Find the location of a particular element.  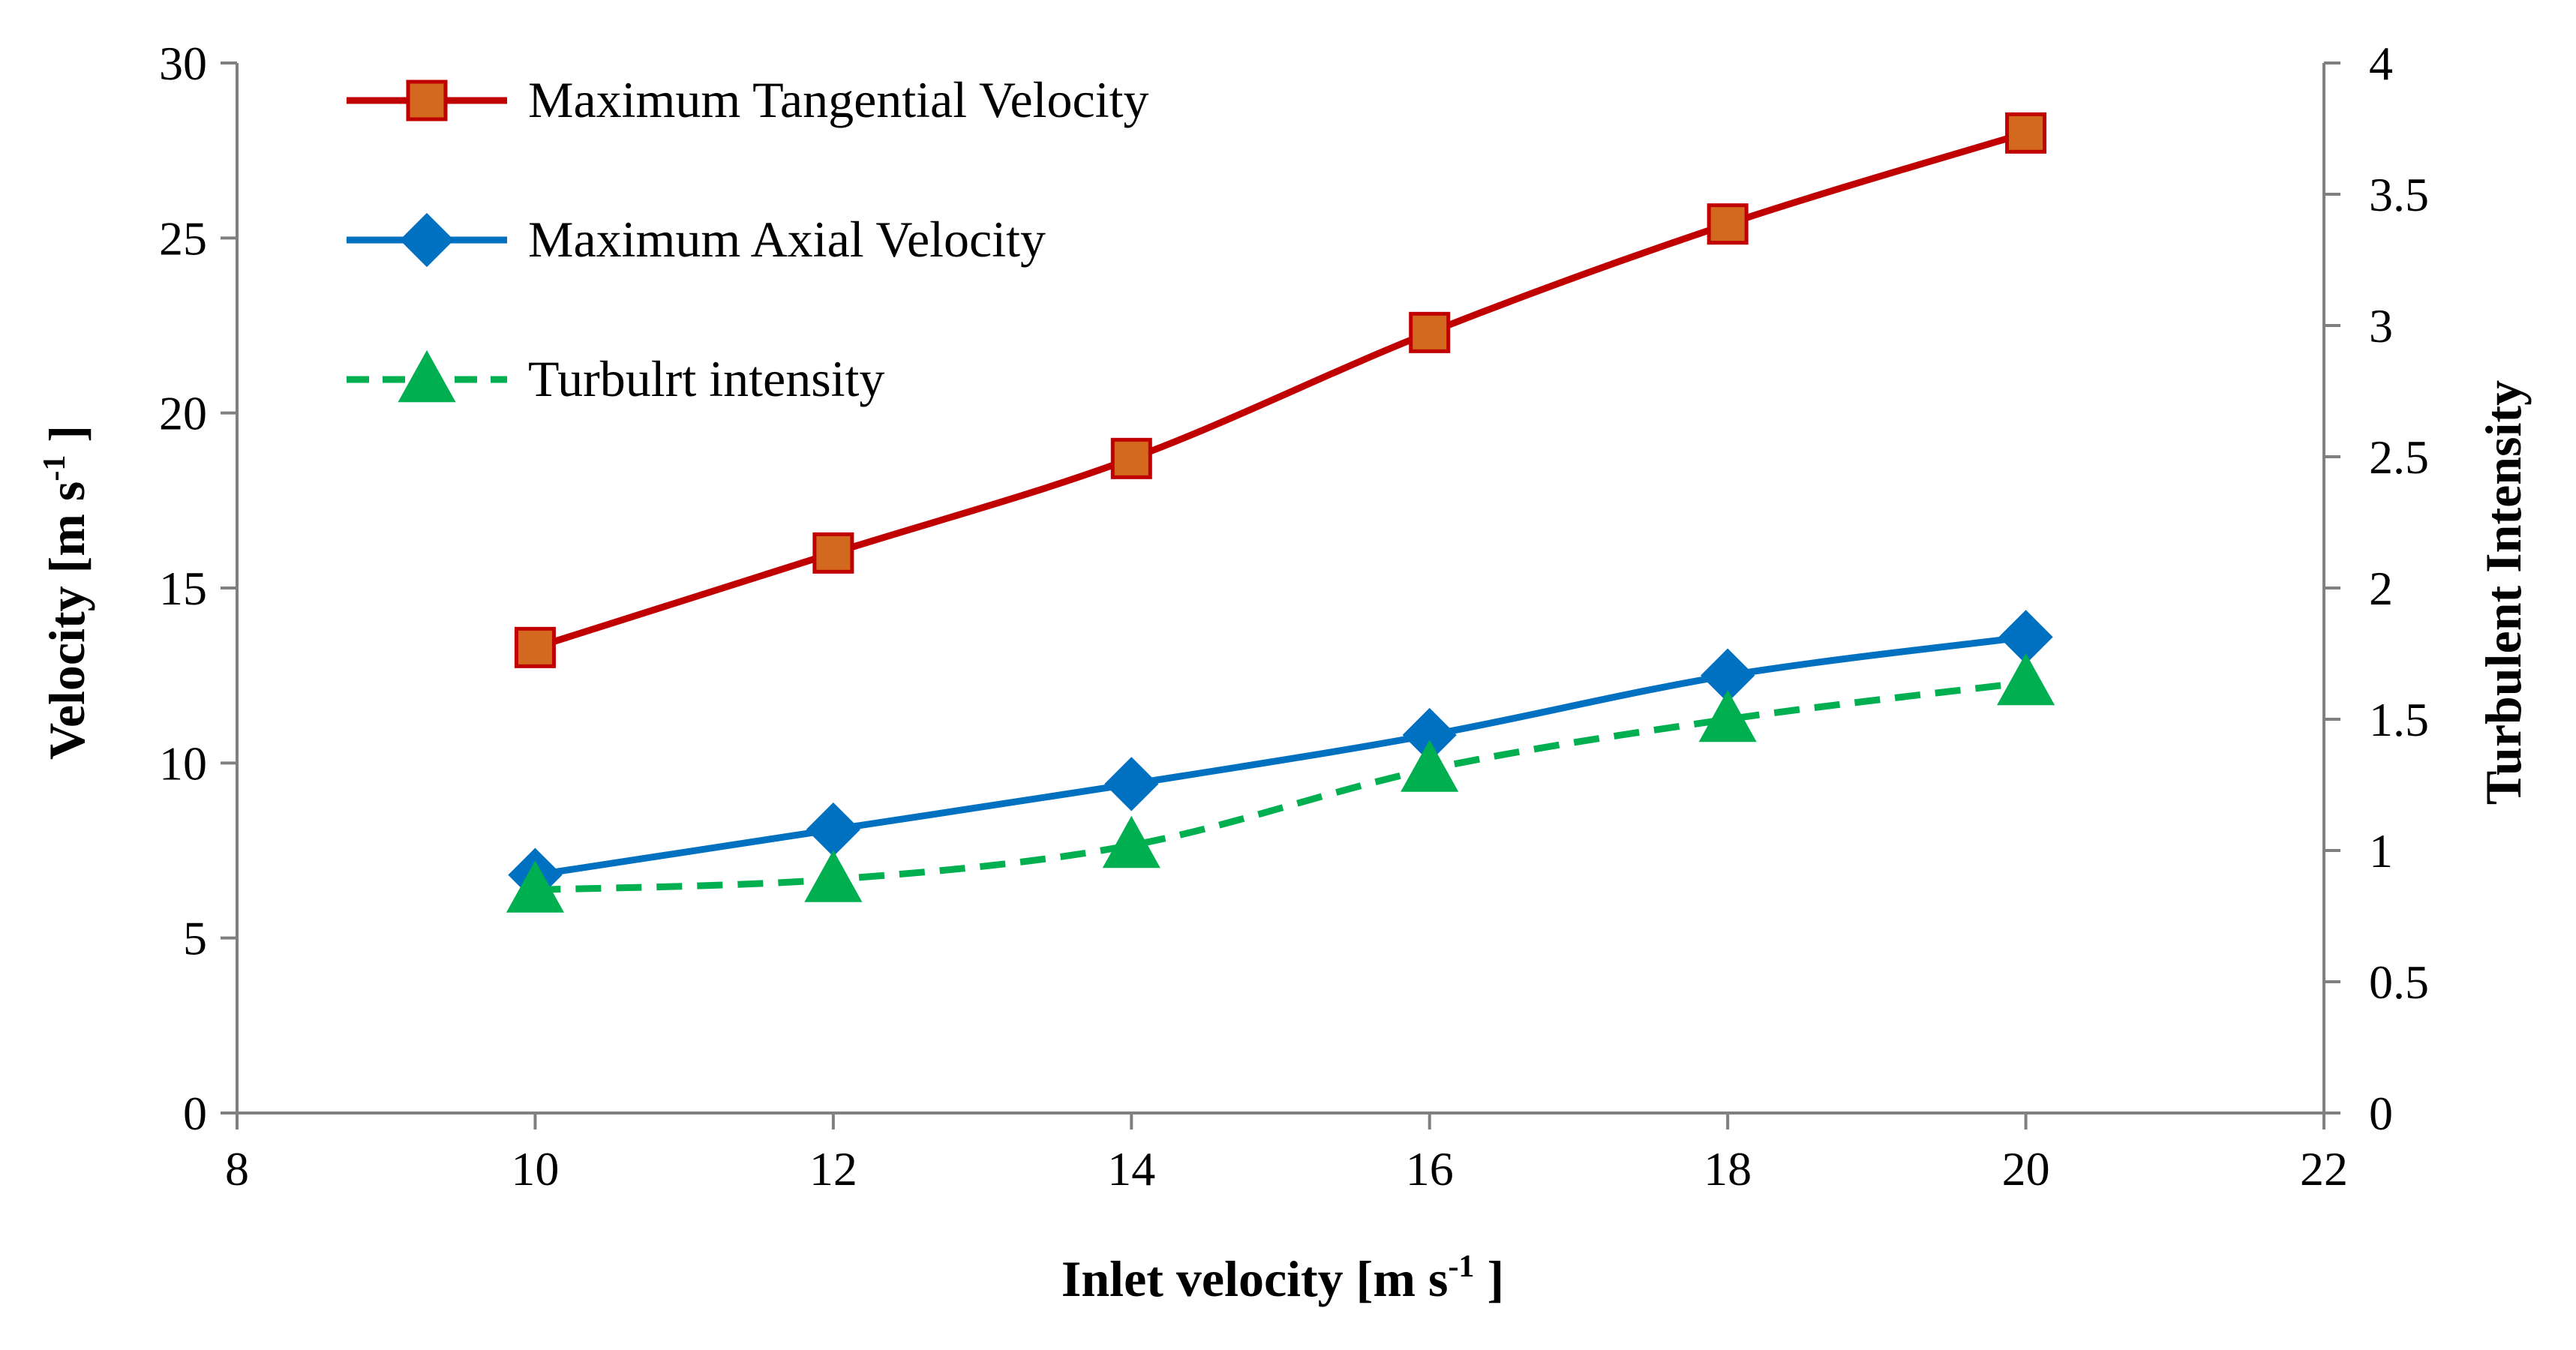

y-right-tick-label: 1.5 is located at coordinates (2399, 719).